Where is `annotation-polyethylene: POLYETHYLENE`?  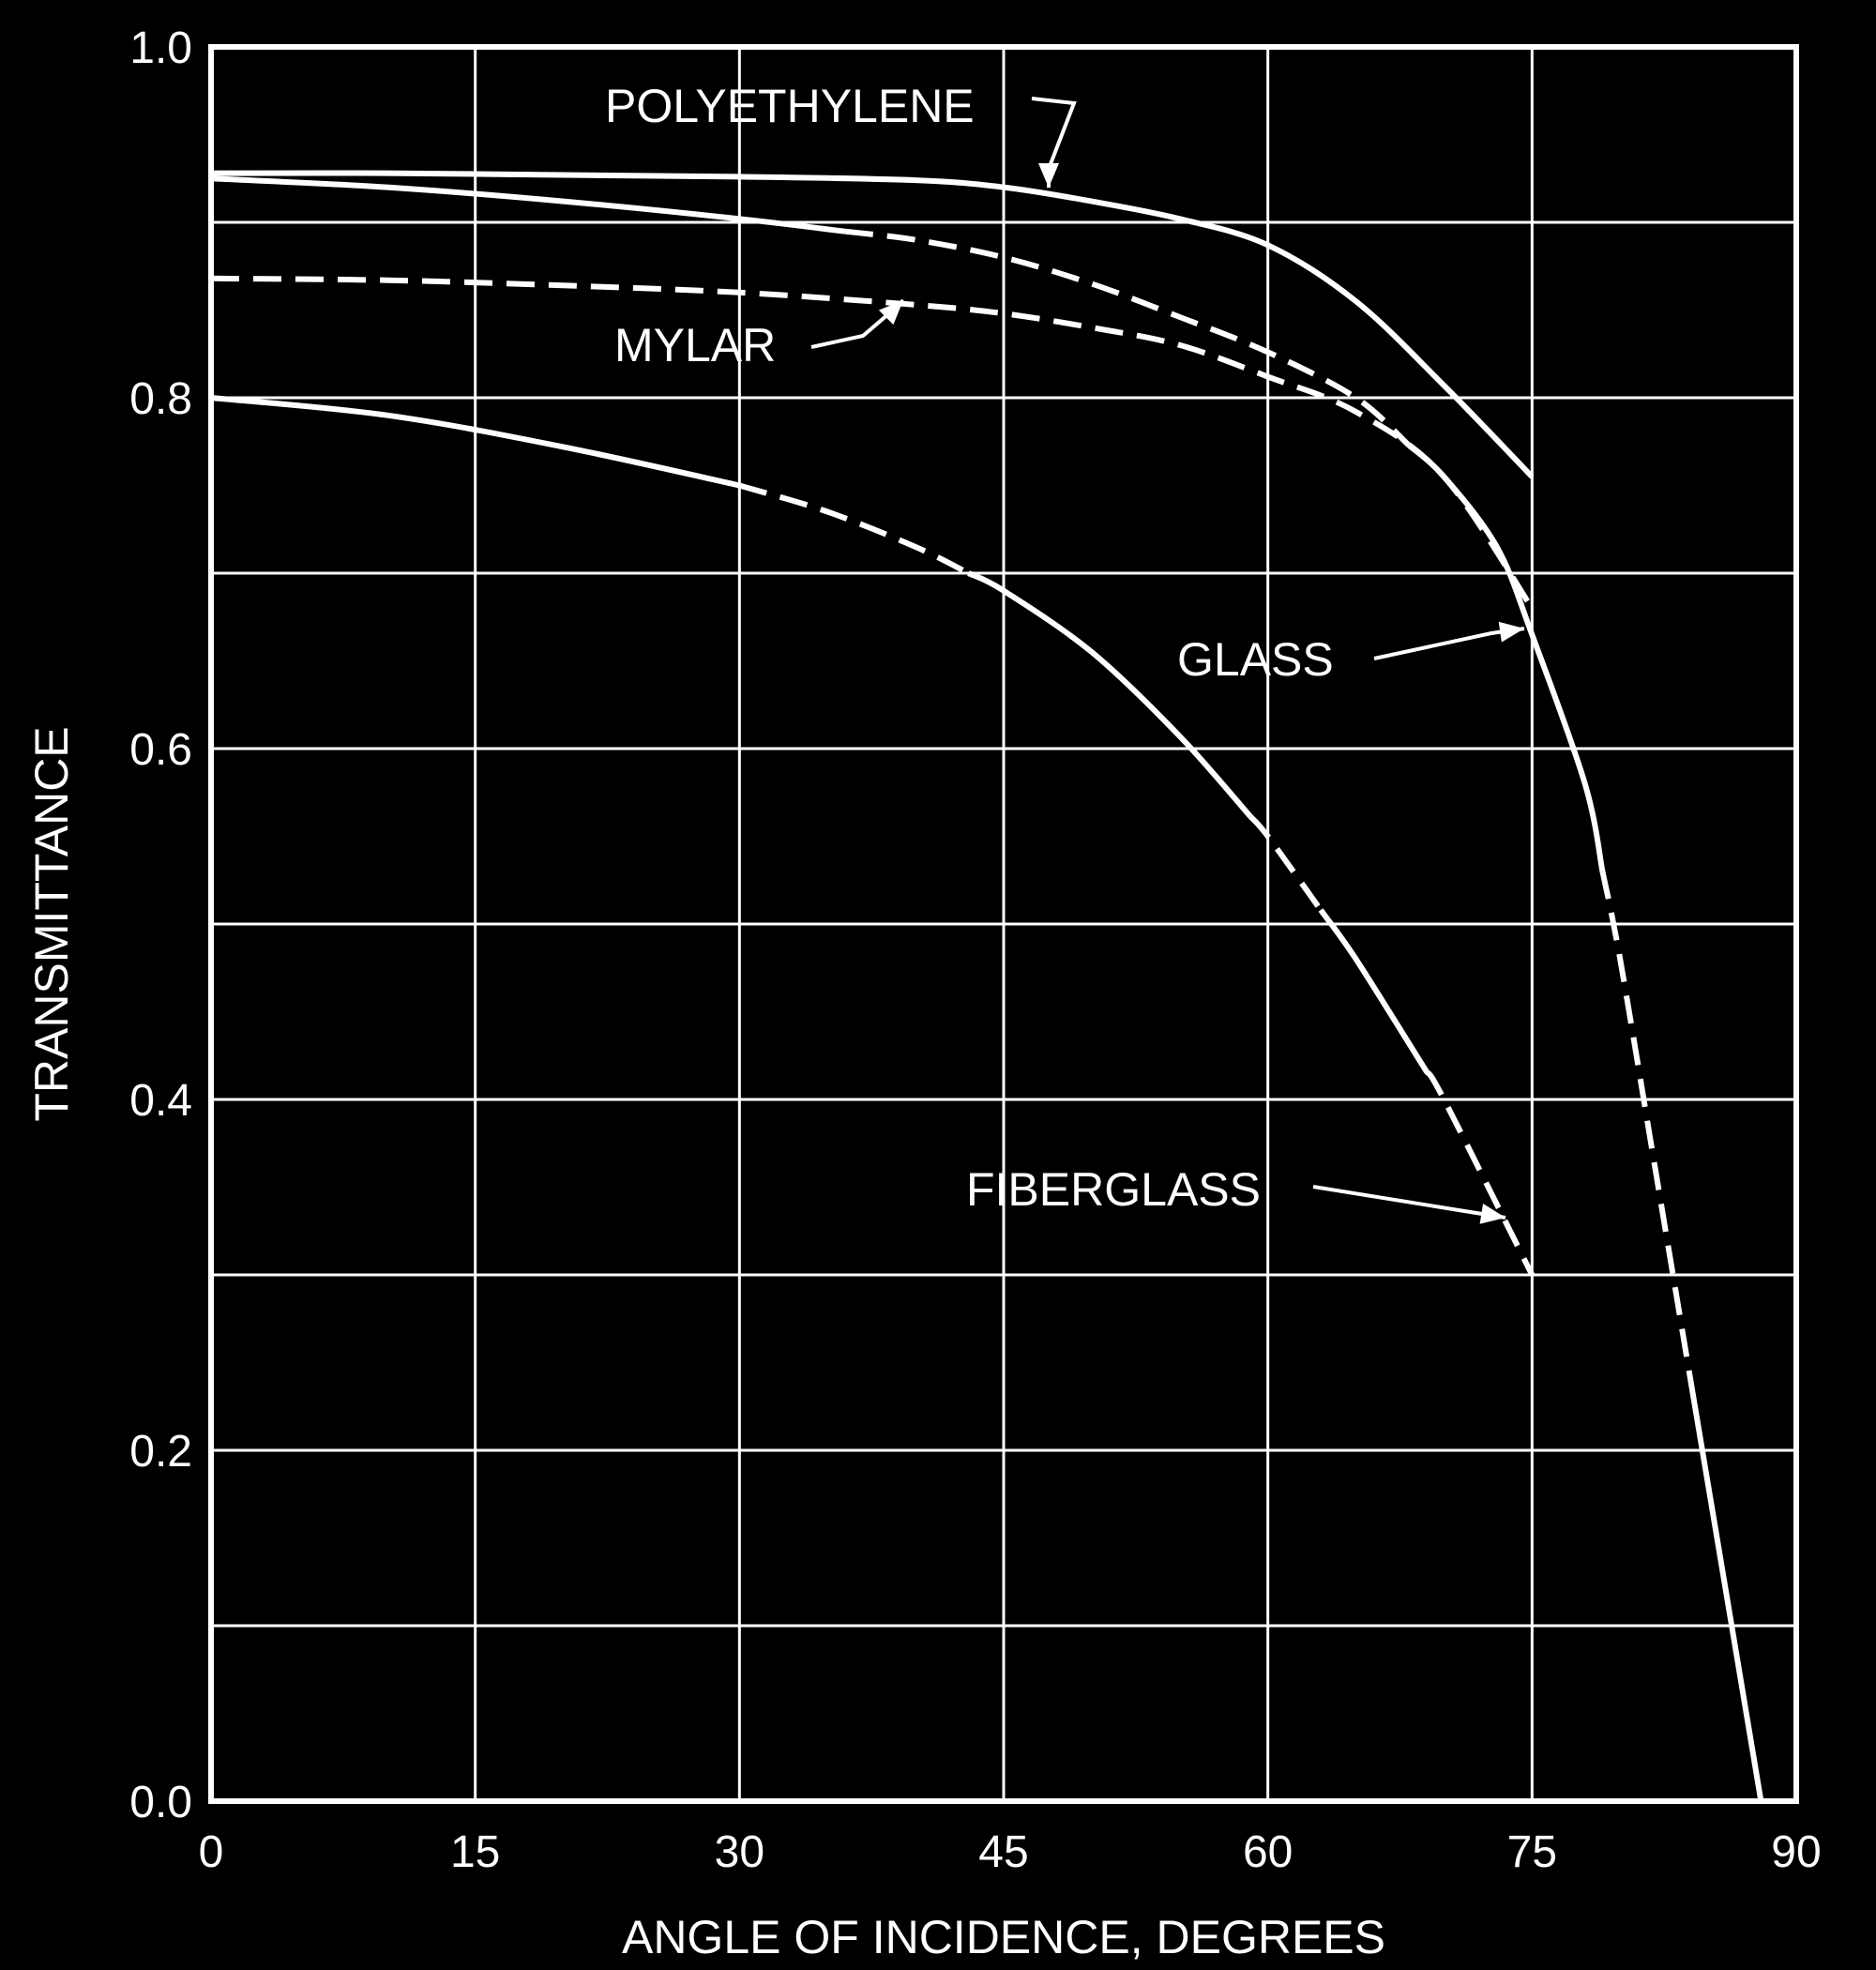 annotation-polyethylene: POLYETHYLENE is located at coordinates (790, 106).